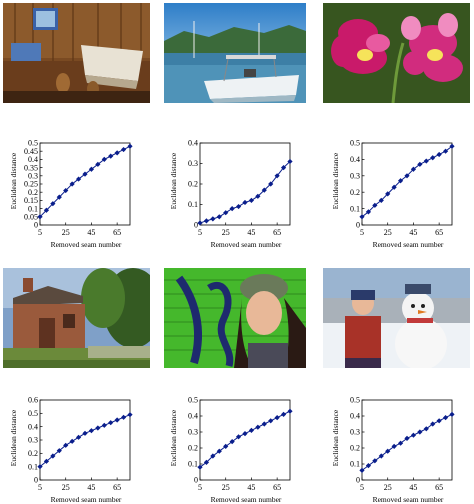 The height and width of the screenshot is (504, 474). Describe the element at coordinates (31, 200) in the screenshot. I see `chart-1-ytick-label: 0.15` at that location.